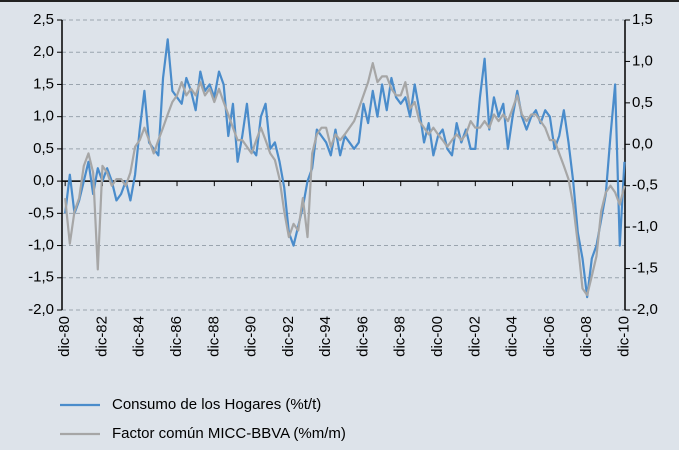 The width and height of the screenshot is (679, 450). What do you see at coordinates (512, 336) in the screenshot?
I see `x-tick-label: dic-04` at bounding box center [512, 336].